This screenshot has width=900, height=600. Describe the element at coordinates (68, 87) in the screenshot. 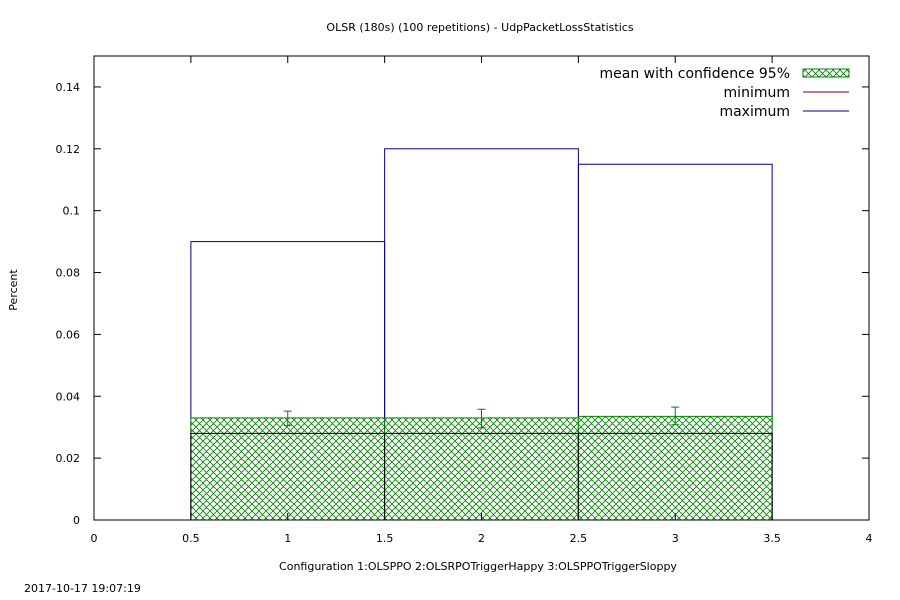

I see `y-tick-label-7: 0.14` at that location.